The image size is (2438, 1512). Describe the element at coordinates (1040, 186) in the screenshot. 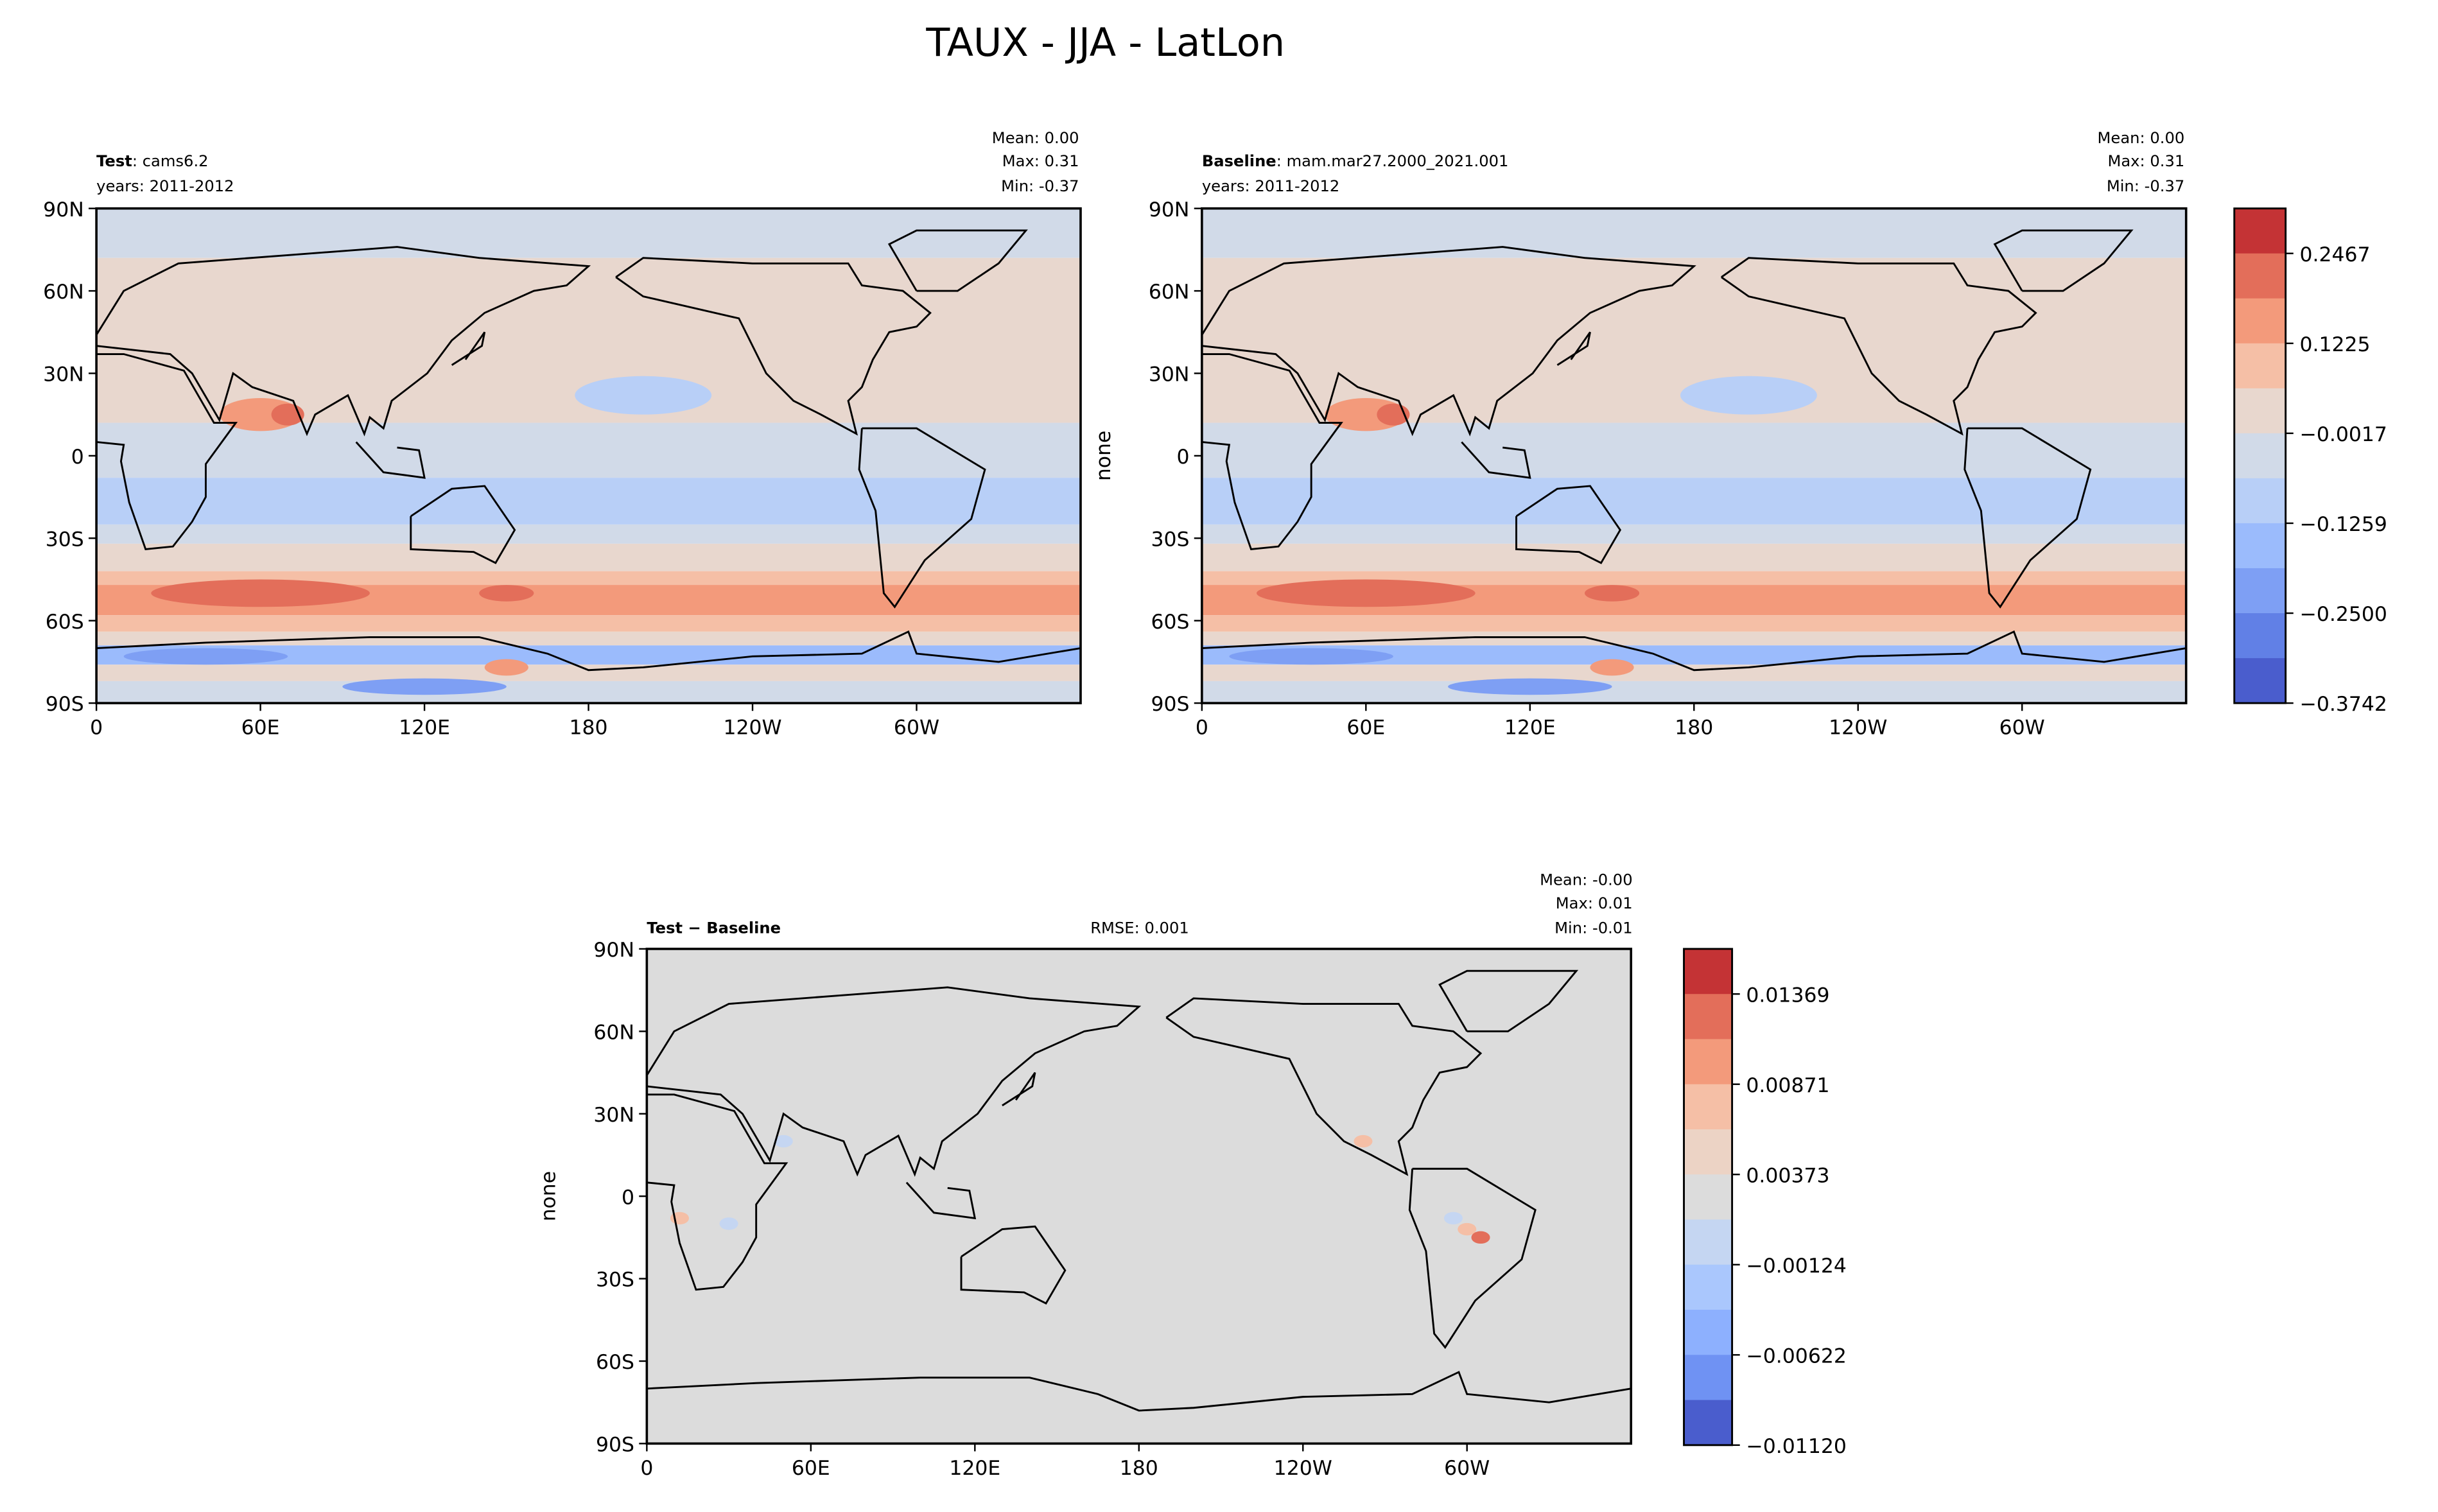

I see `test-min: Min: -0.37` at that location.